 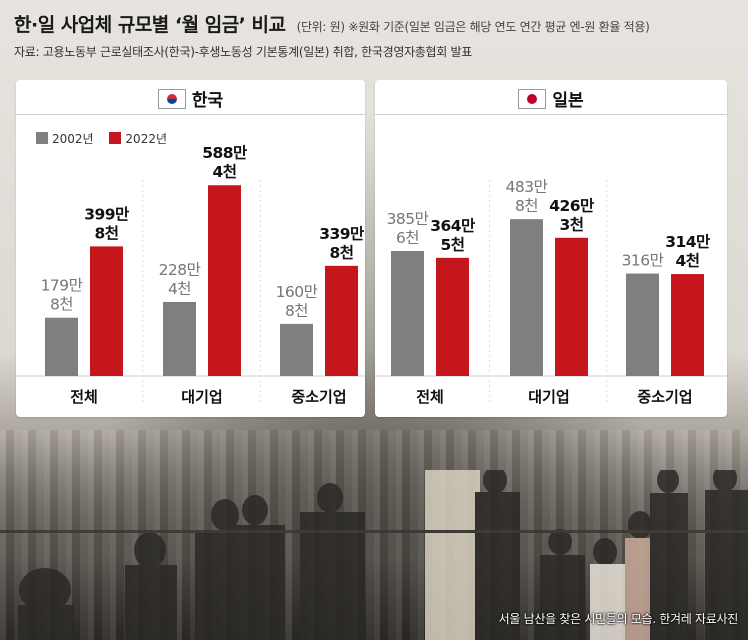 I want to click on data-label: 483만, so click(x=527, y=187).